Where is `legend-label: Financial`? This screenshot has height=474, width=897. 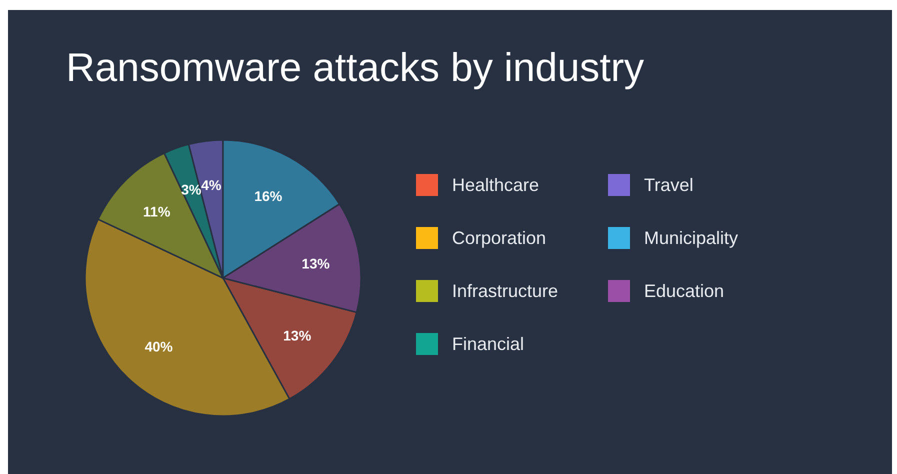 legend-label: Financial is located at coordinates (488, 344).